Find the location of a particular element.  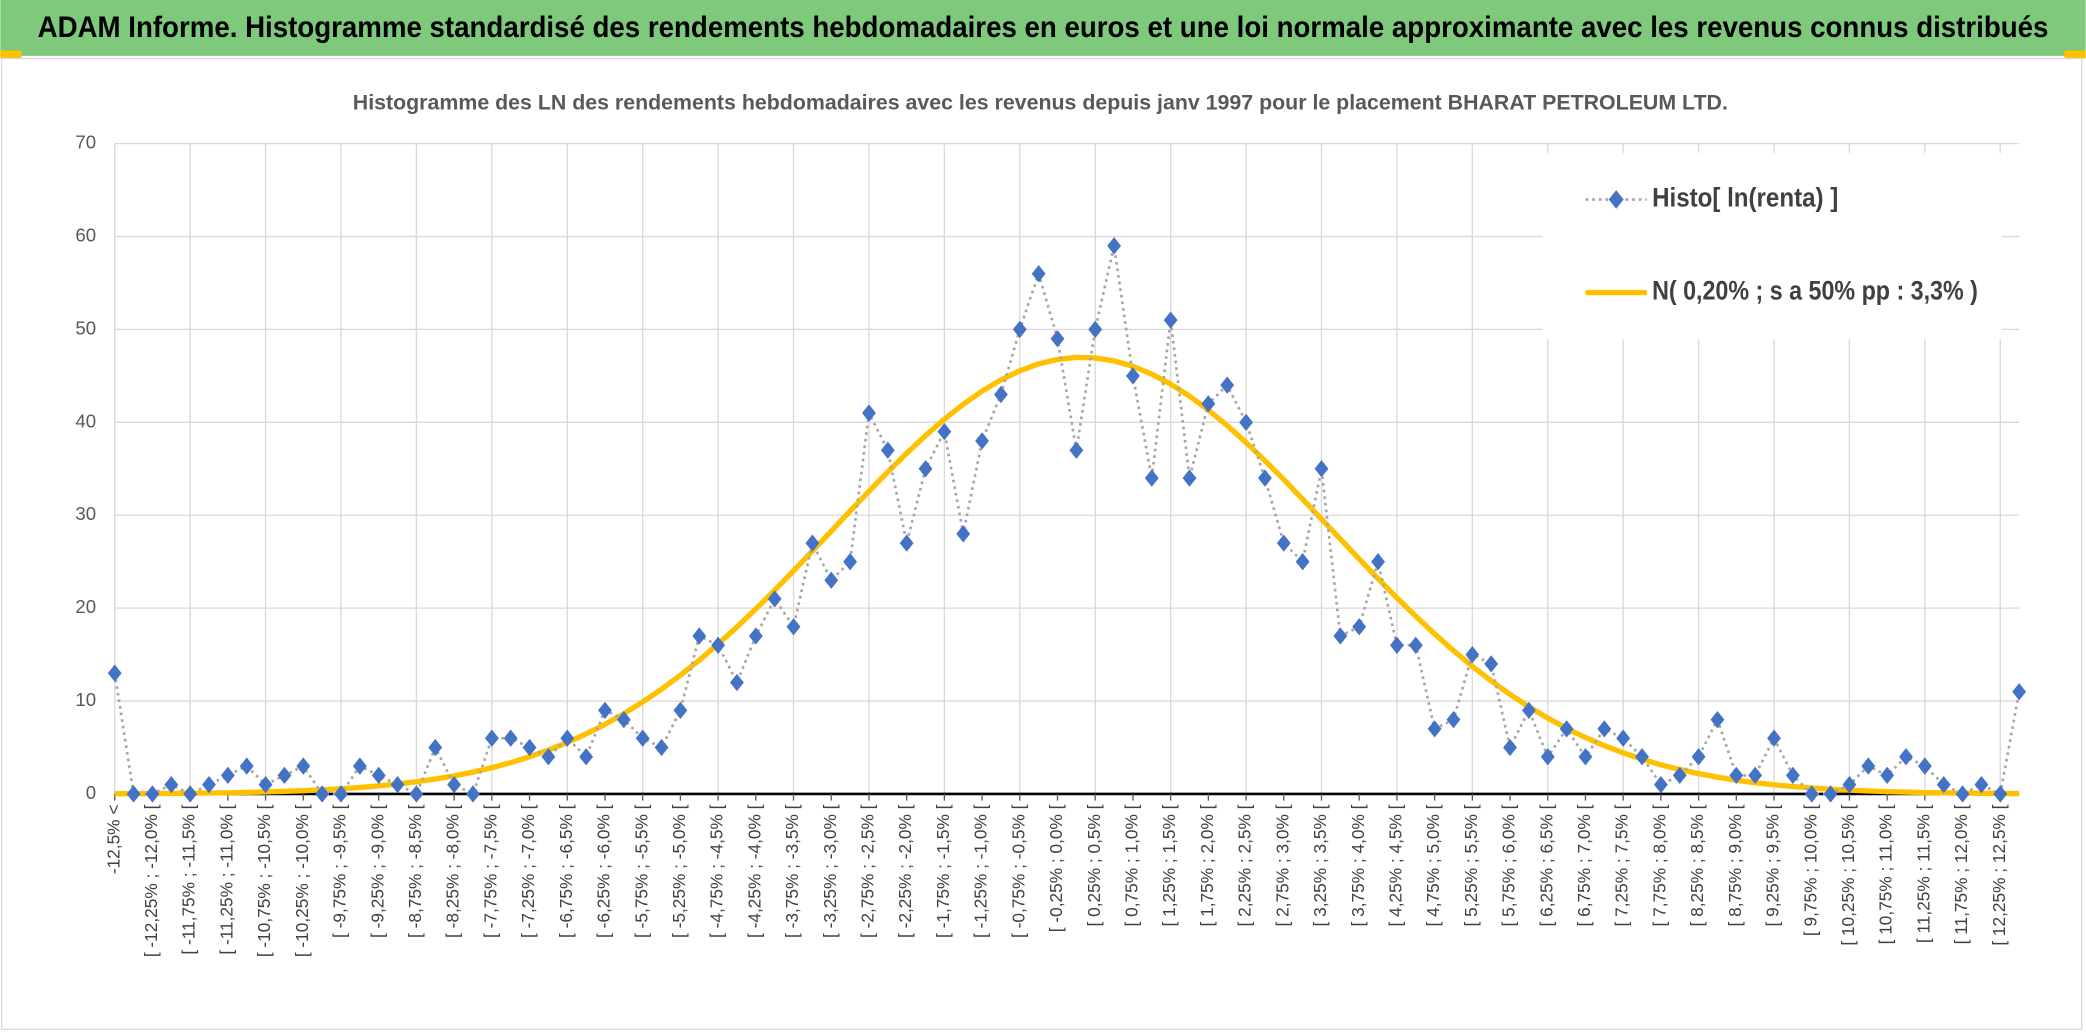

x-tick-label: [ 1,75% ; 2,0% [ is located at coordinates (1207, 865).